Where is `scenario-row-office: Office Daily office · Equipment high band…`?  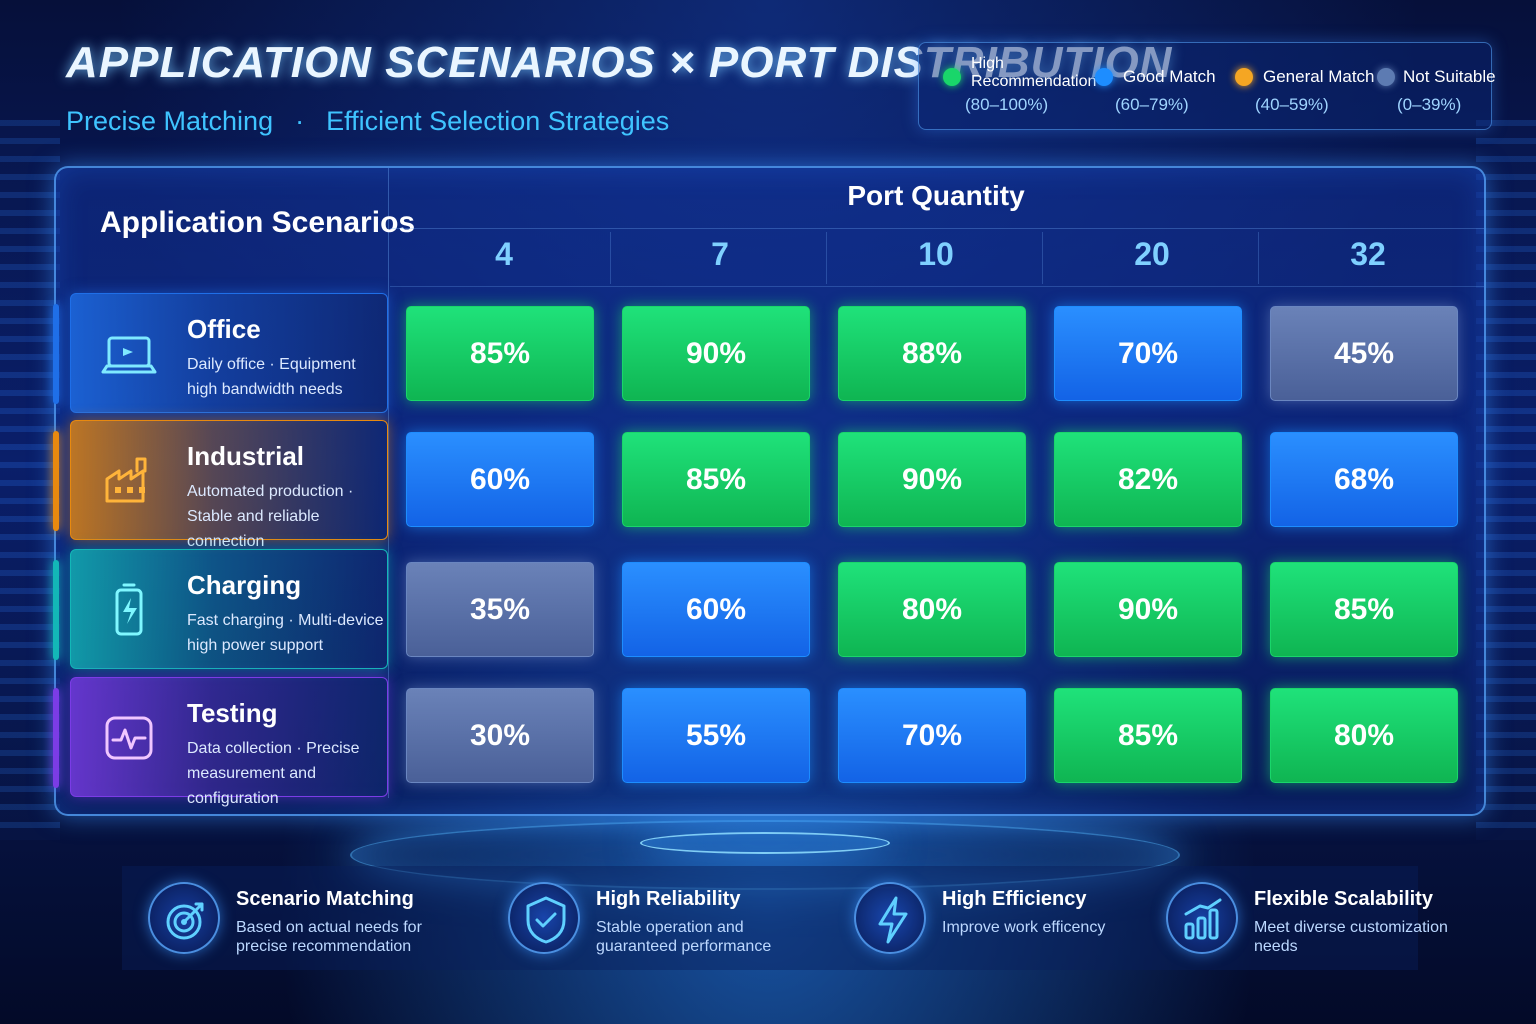
scenario-row-office: Office Daily office · Equipment high band… is located at coordinates (220, 353).